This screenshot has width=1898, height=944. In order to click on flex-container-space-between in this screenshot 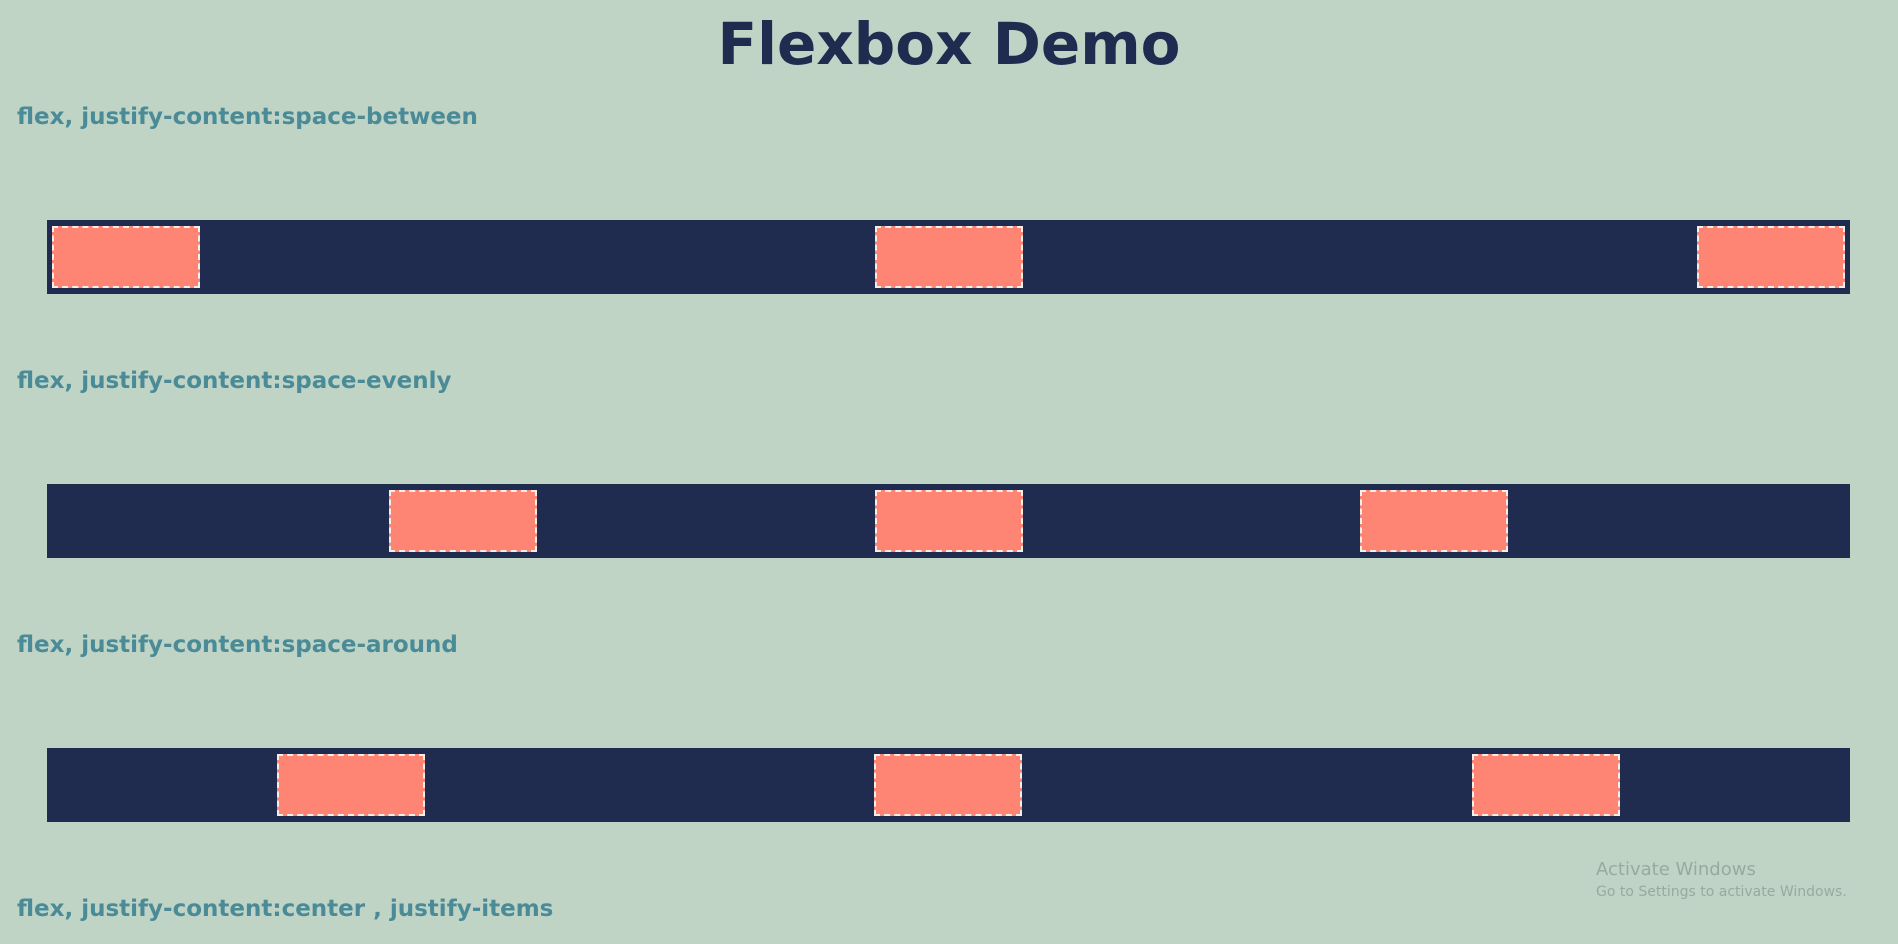, I will do `click(948, 257)`.